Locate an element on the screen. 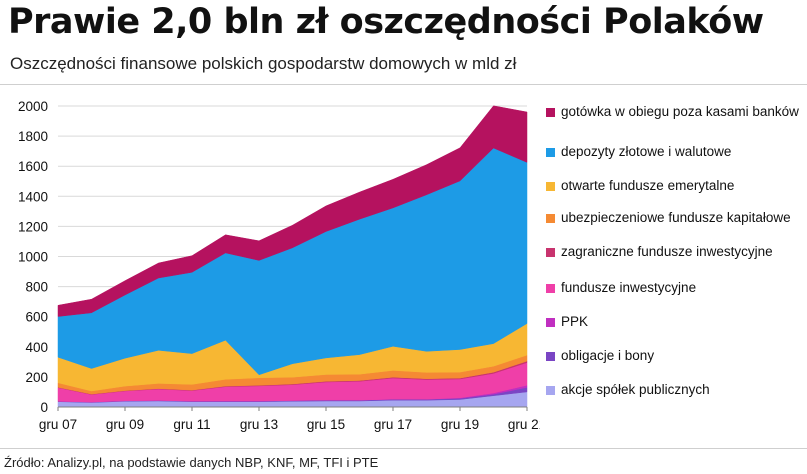 This screenshot has width=807, height=474. chart-title: Prawie 2,0 bln zł oszczędności Polaków is located at coordinates (386, 22).